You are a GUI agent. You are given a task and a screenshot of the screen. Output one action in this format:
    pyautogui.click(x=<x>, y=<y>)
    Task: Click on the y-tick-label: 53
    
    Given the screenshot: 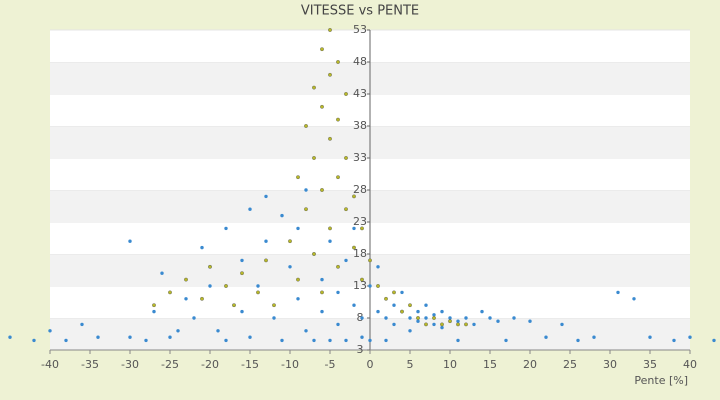 What is the action you would take?
    pyautogui.click(x=360, y=29)
    